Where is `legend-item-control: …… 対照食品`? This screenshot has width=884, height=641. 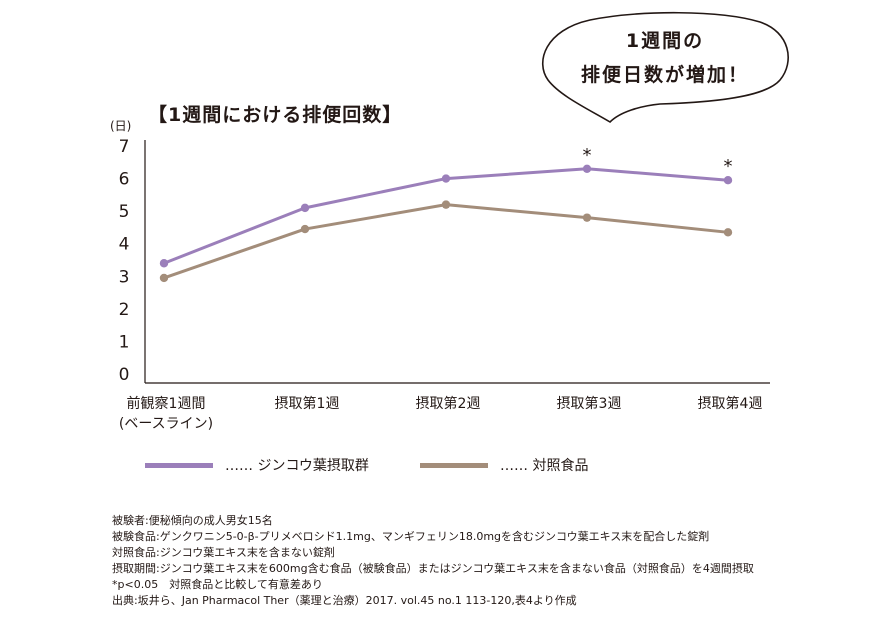 legend-item-control: …… 対照食品 is located at coordinates (504, 465).